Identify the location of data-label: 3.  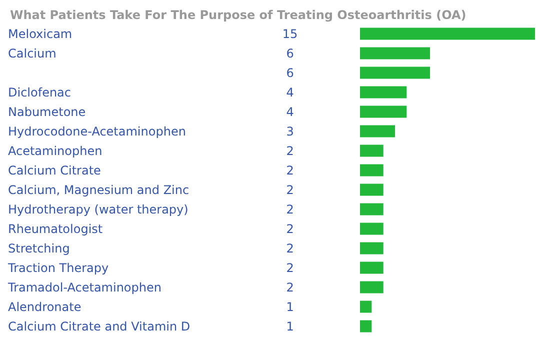
(290, 131).